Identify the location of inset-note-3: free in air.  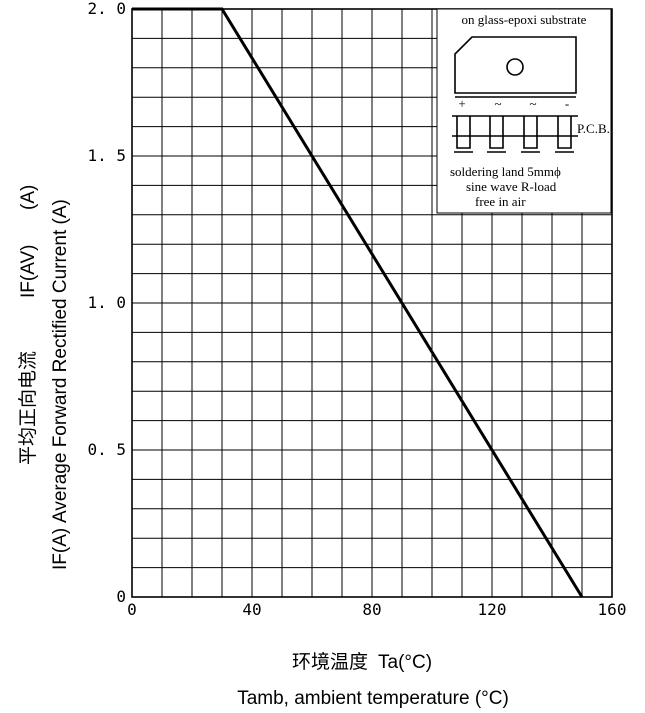
(500, 201).